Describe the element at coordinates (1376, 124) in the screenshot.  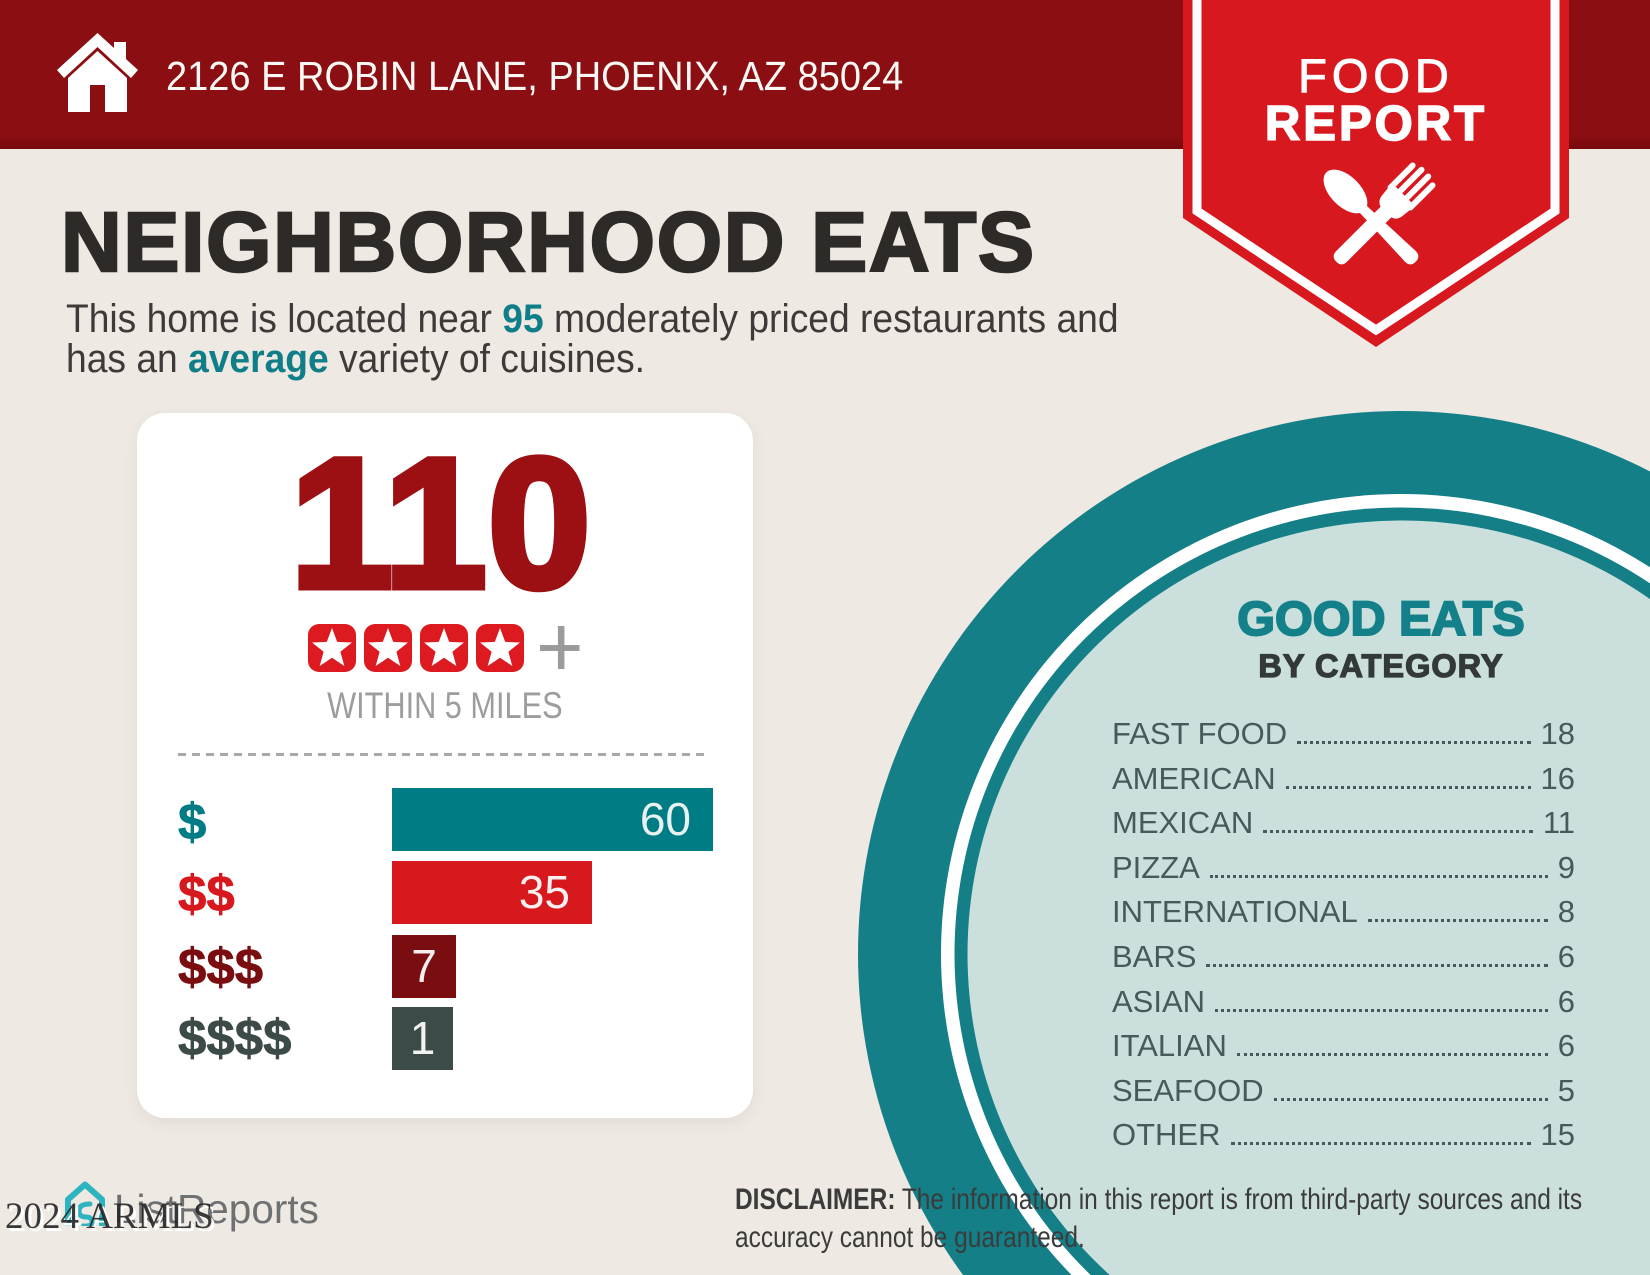
I see `svg-text: REPORT` at that location.